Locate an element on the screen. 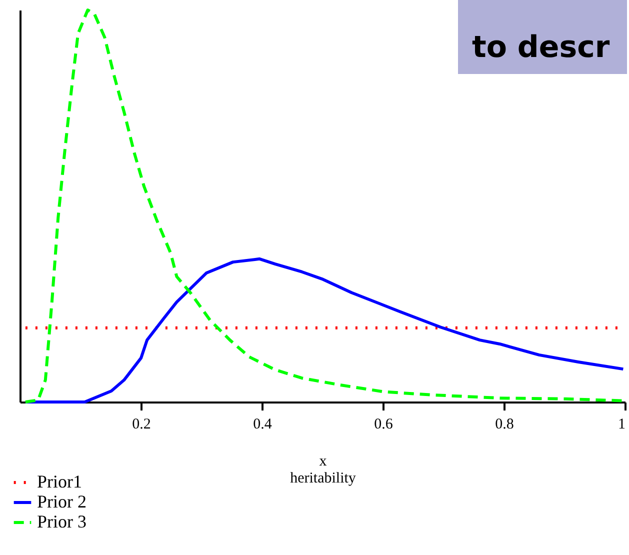 The width and height of the screenshot is (629, 555). annotation: to descr is located at coordinates (541, 47).